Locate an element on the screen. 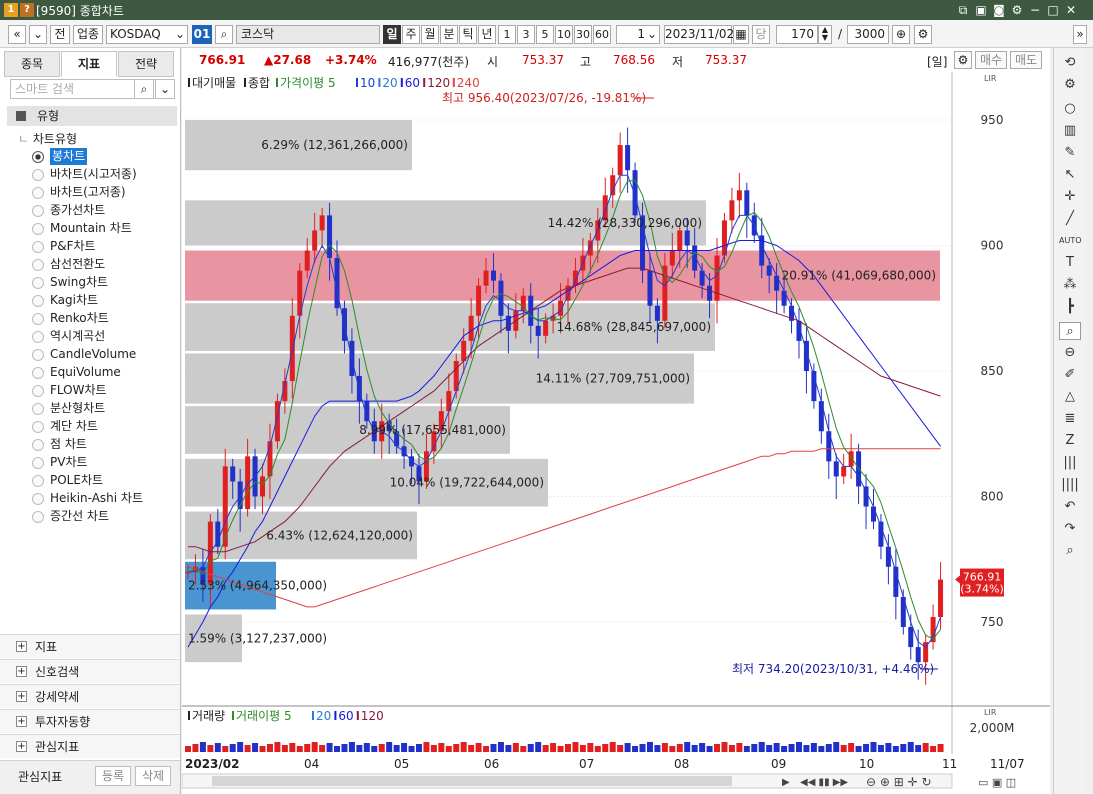  help-badge: ? is located at coordinates (27, 10).